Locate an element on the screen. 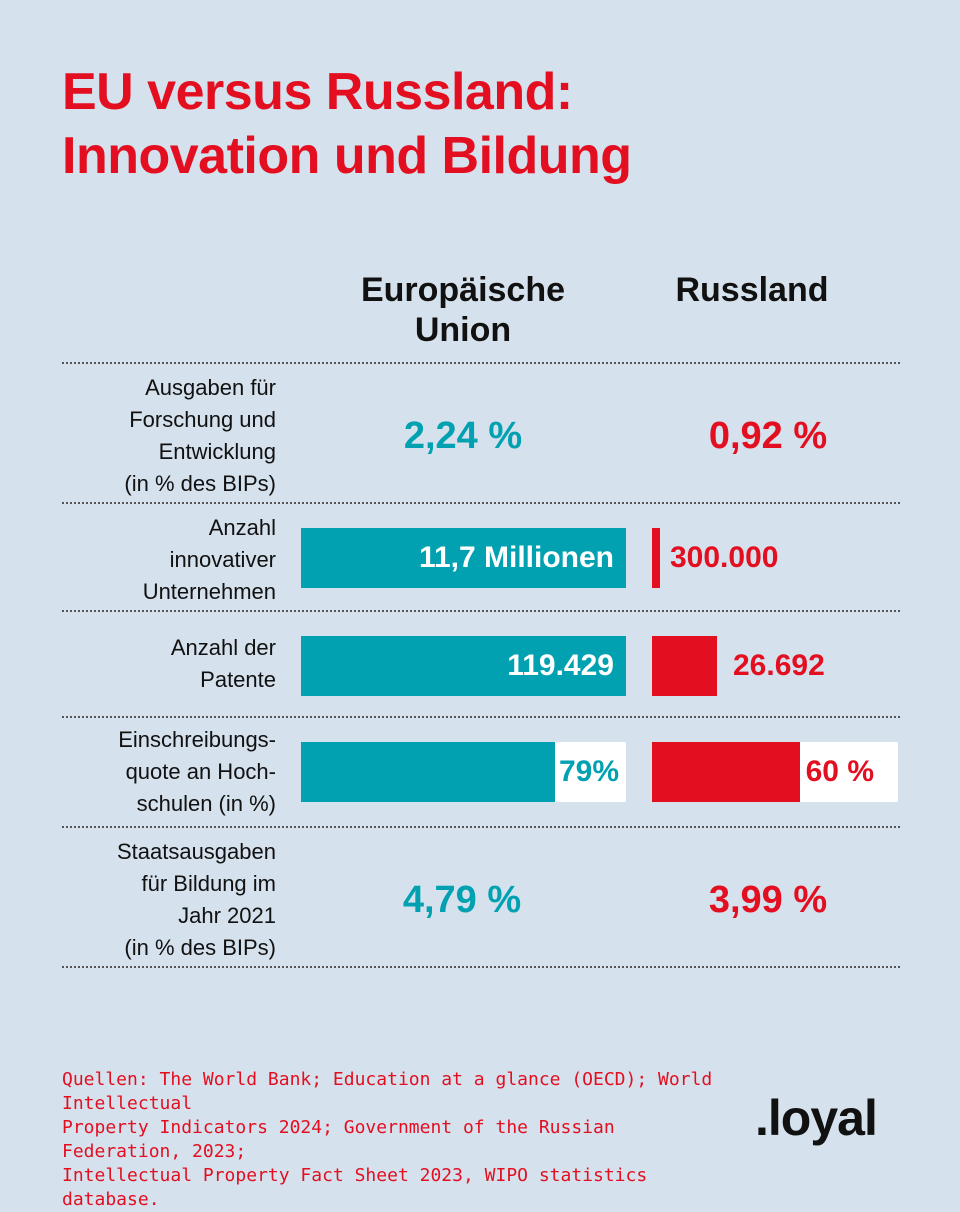  ru-bar-enrollment is located at coordinates (726, 772).